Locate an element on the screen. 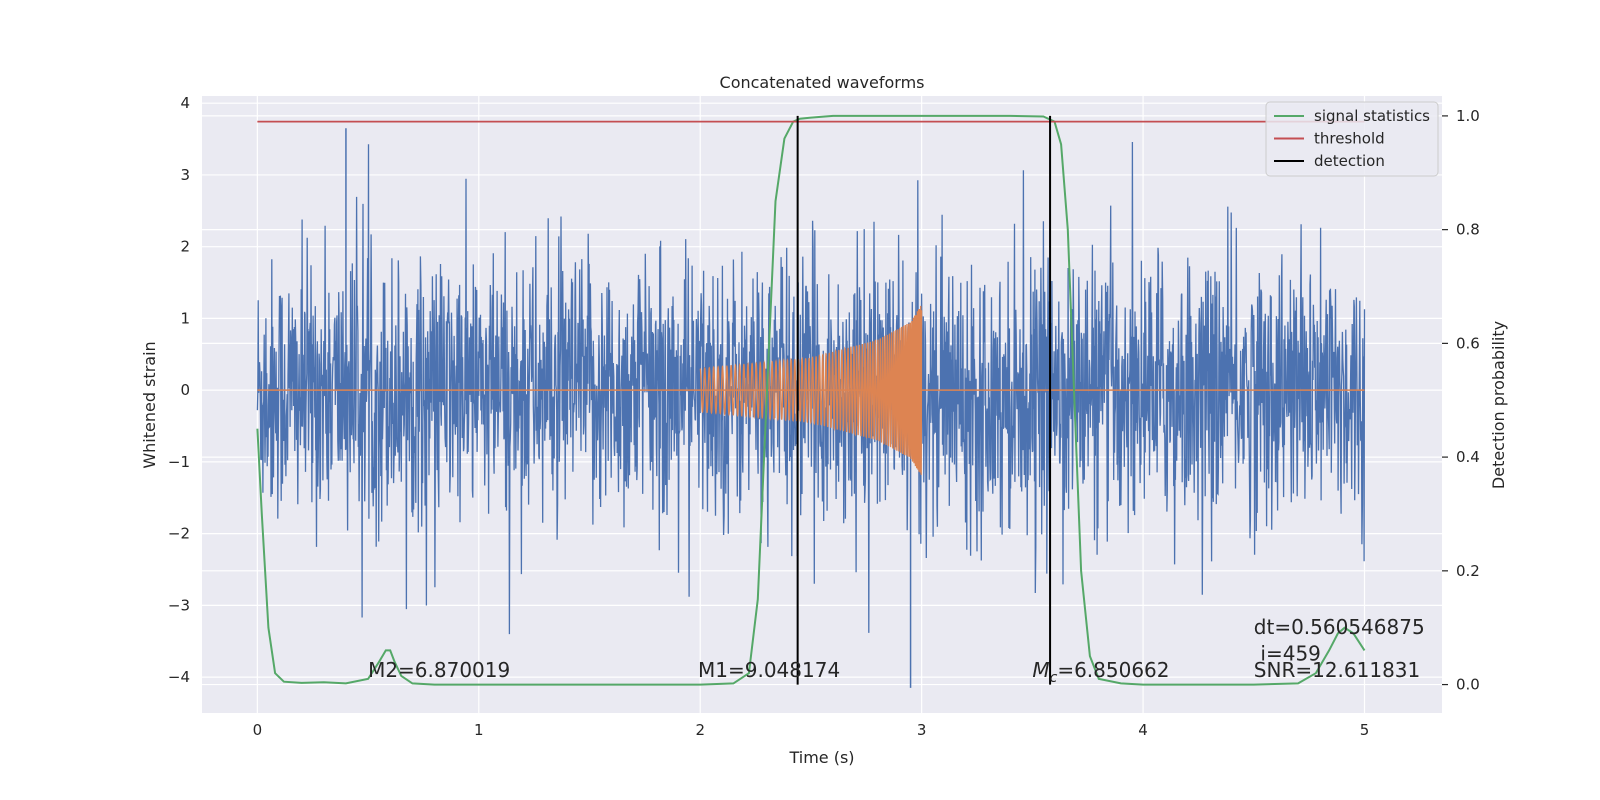  x-tick-label: 4 is located at coordinates (1143, 730).